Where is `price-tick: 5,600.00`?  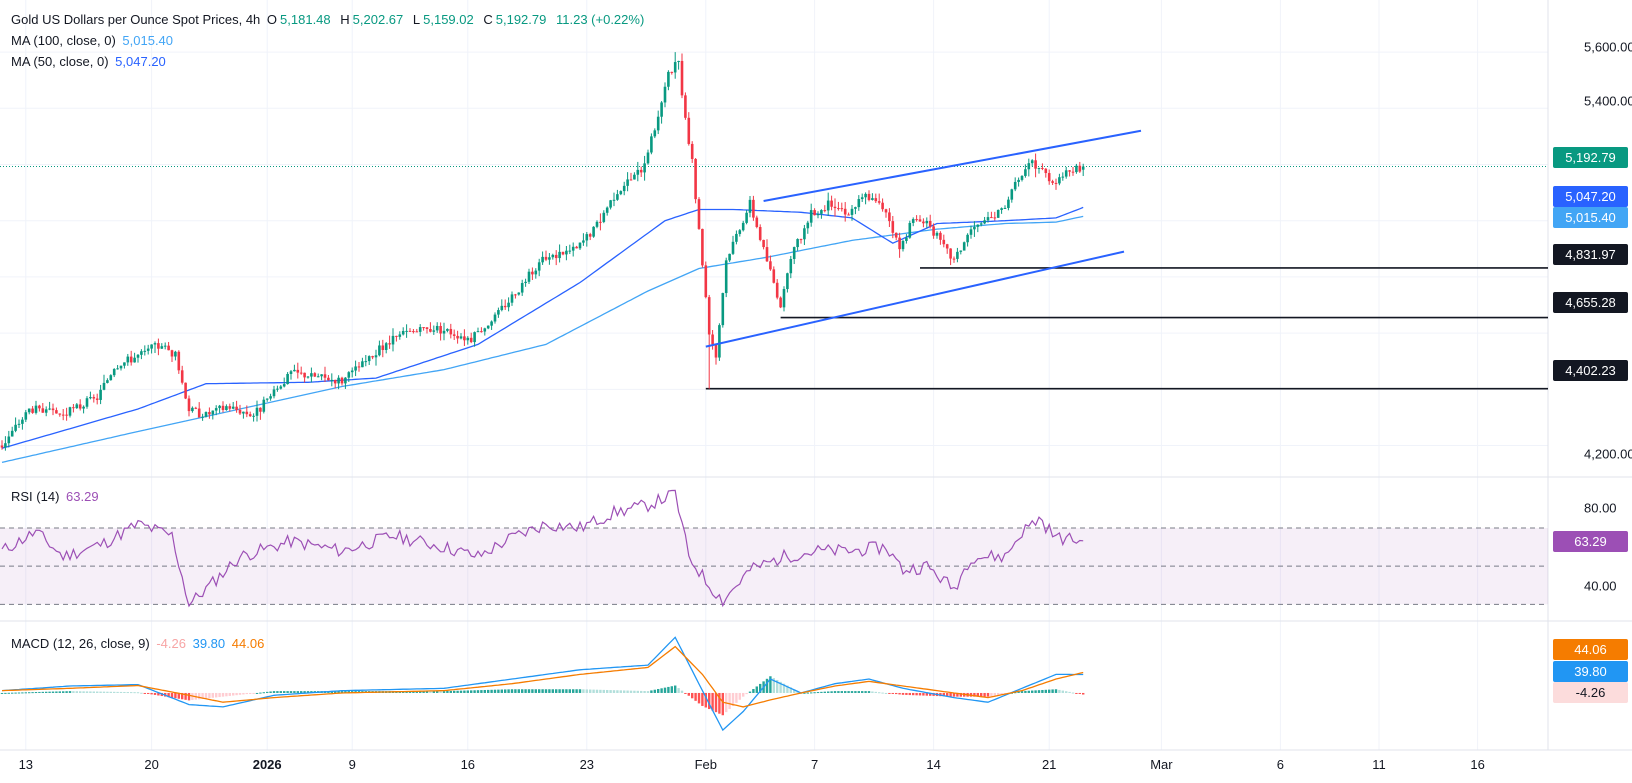
price-tick: 5,600.00 is located at coordinates (1608, 47).